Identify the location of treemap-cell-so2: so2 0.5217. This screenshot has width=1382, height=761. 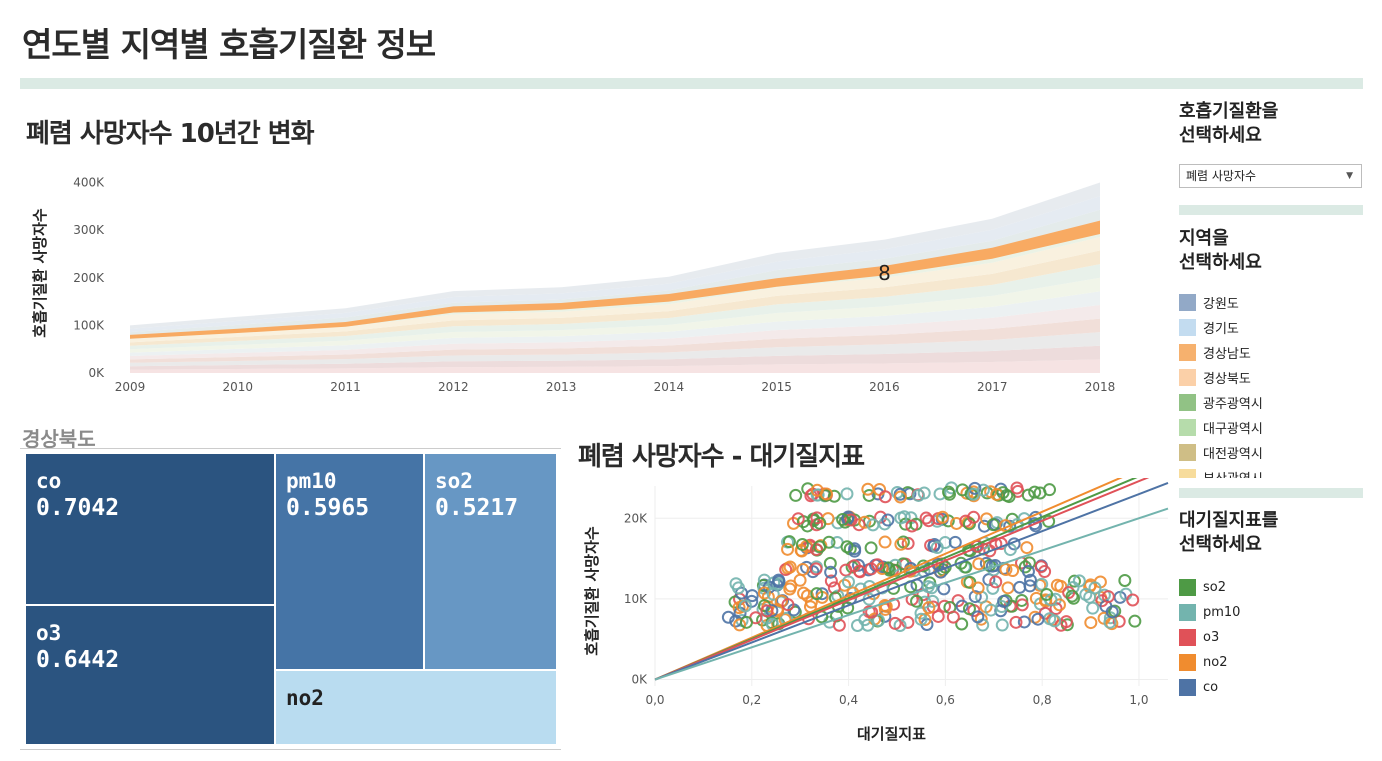
(490, 562).